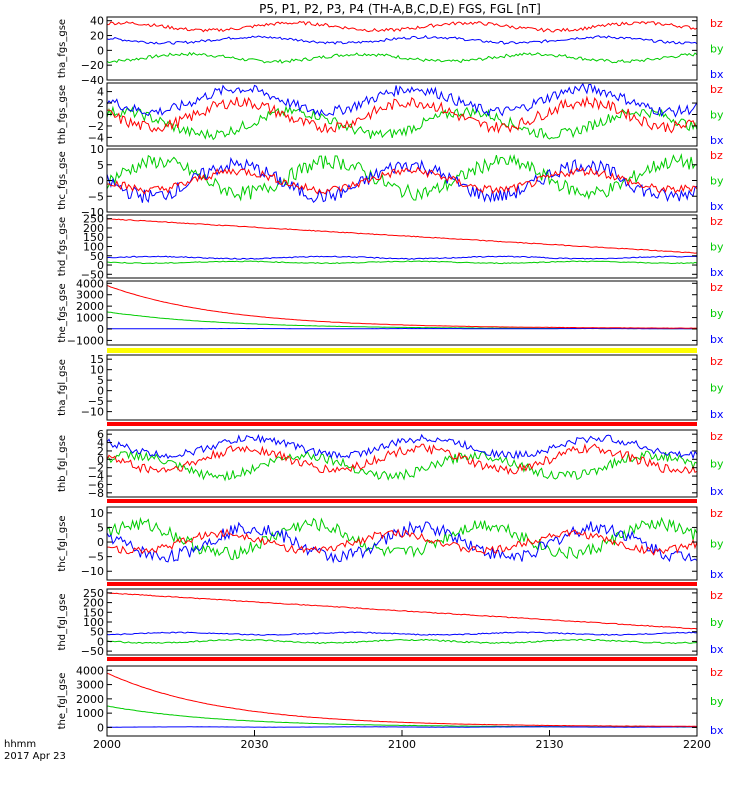 The height and width of the screenshot is (800, 750). Describe the element at coordinates (62, 48) in the screenshot. I see `y-axis-label: tha_fgs_gse` at that location.